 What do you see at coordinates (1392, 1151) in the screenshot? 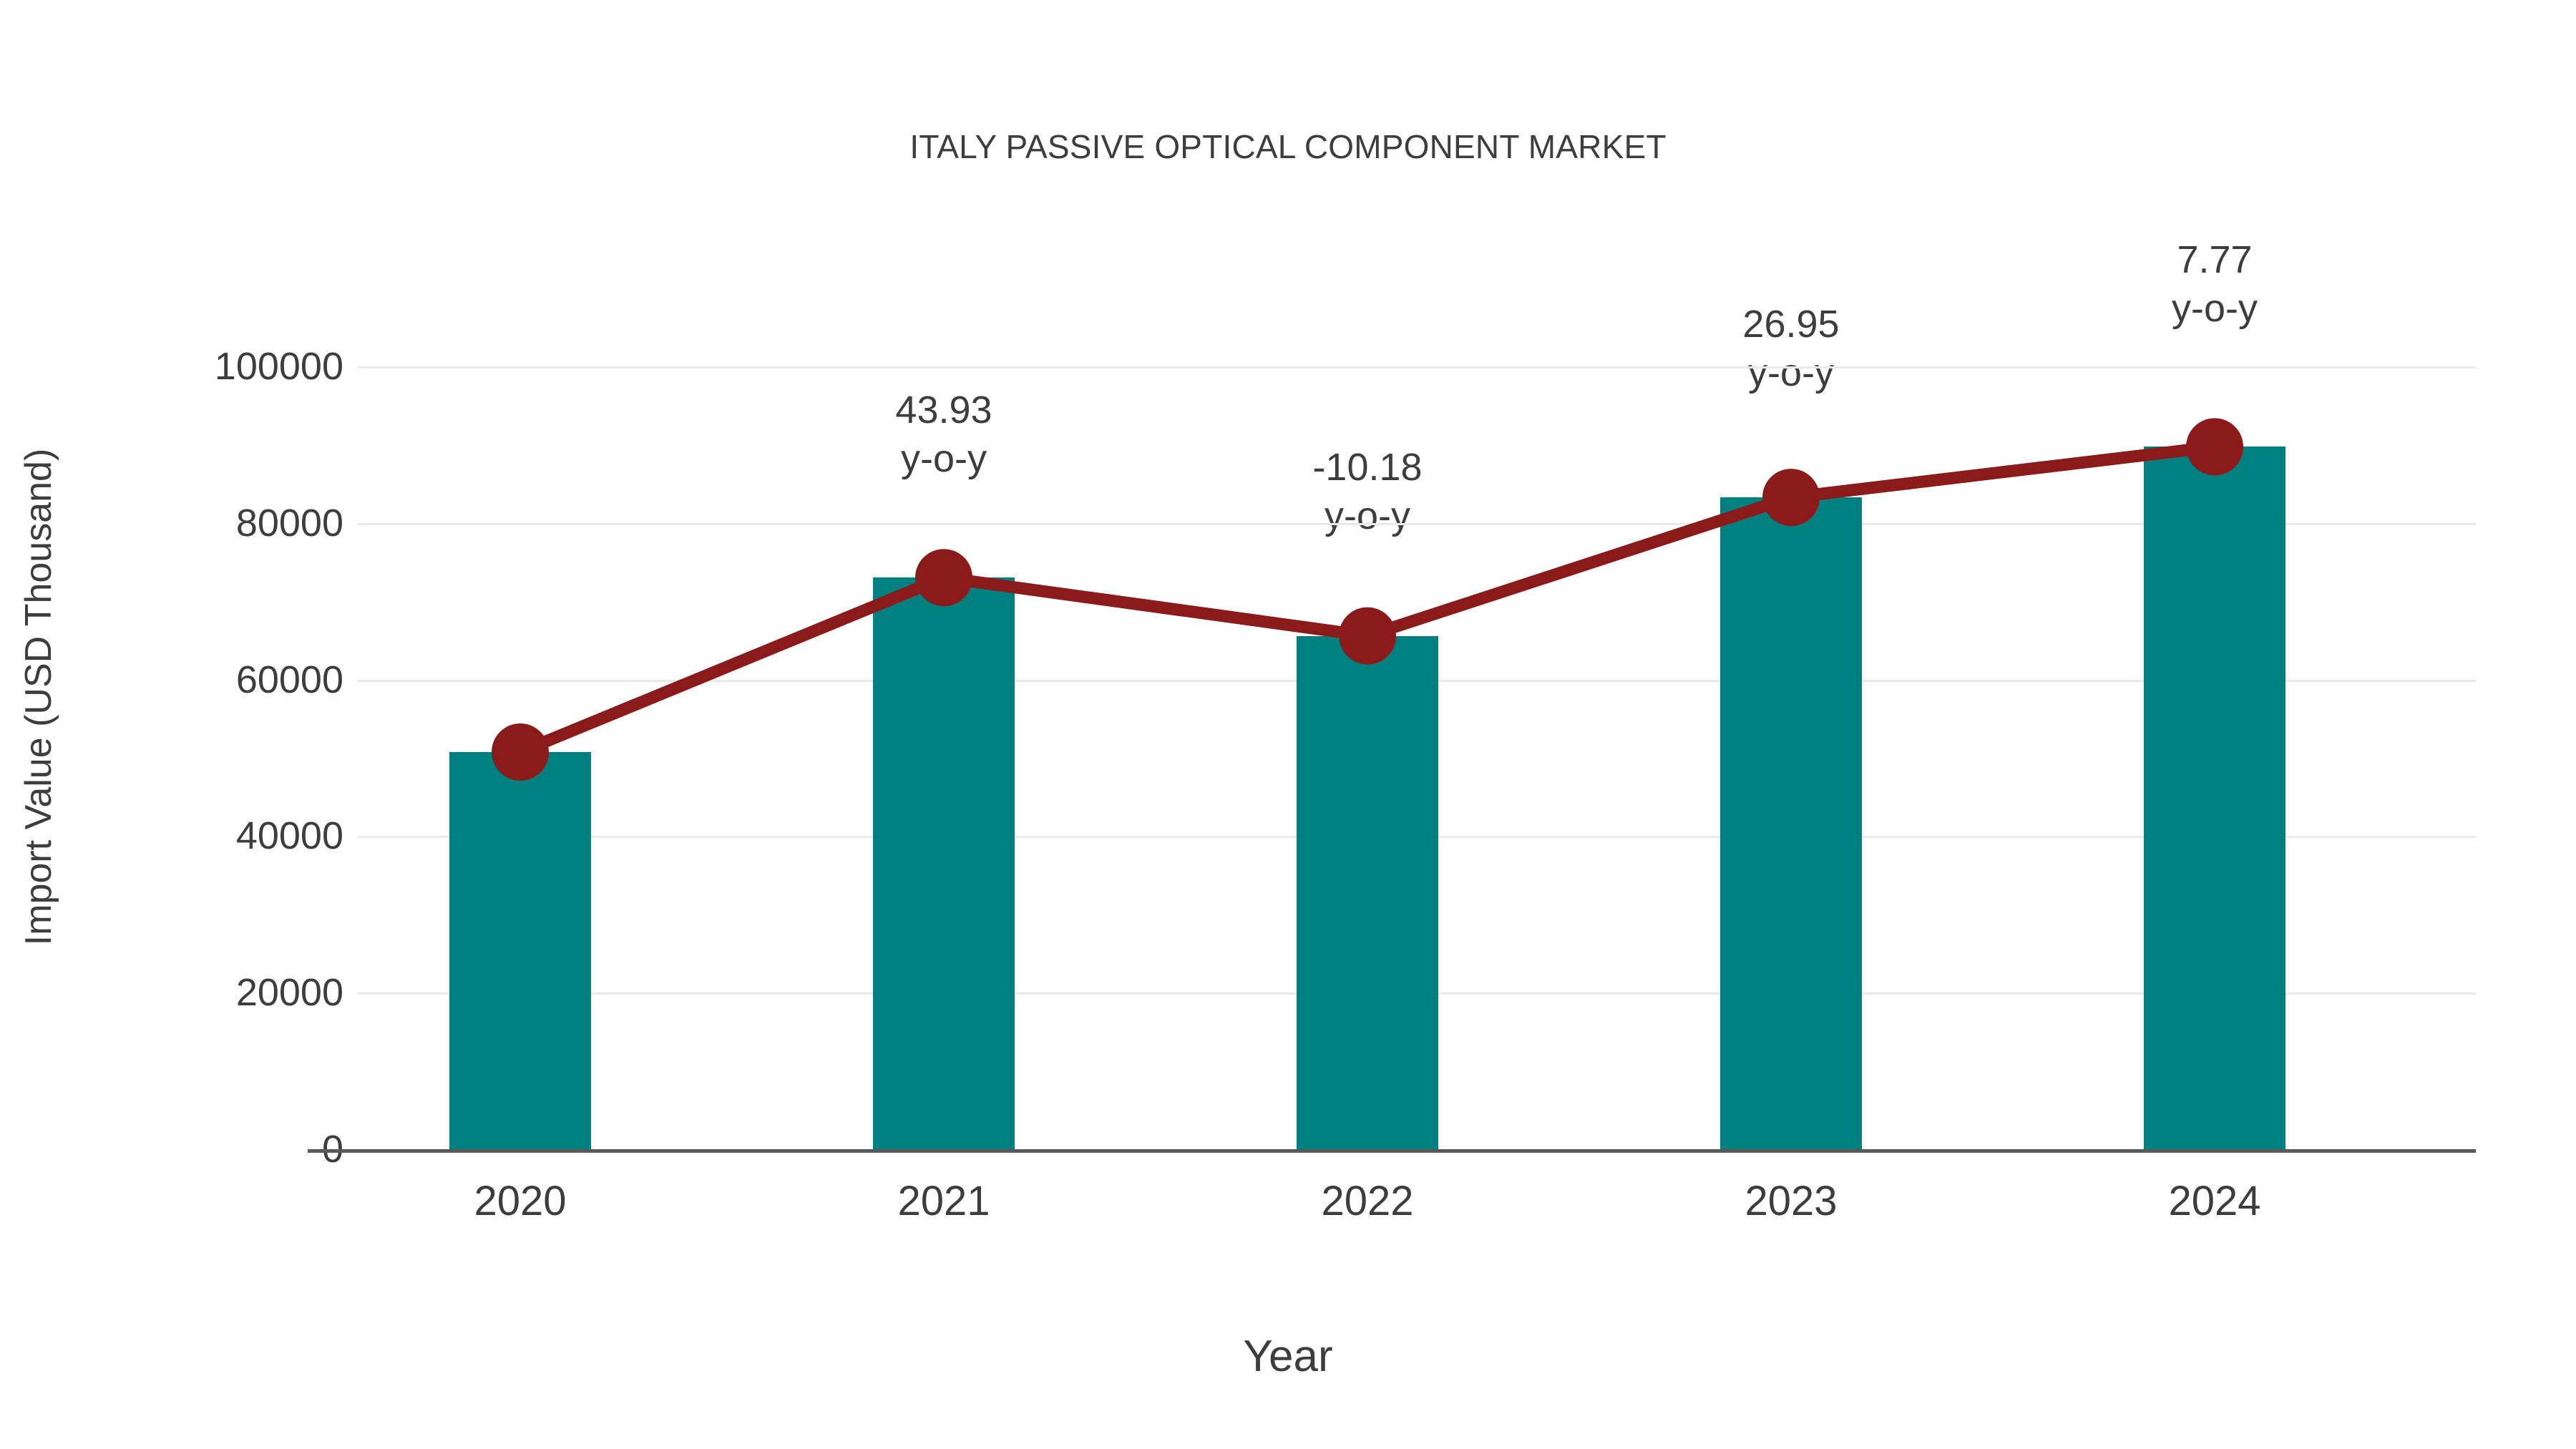
I see `x-axis-line` at bounding box center [1392, 1151].